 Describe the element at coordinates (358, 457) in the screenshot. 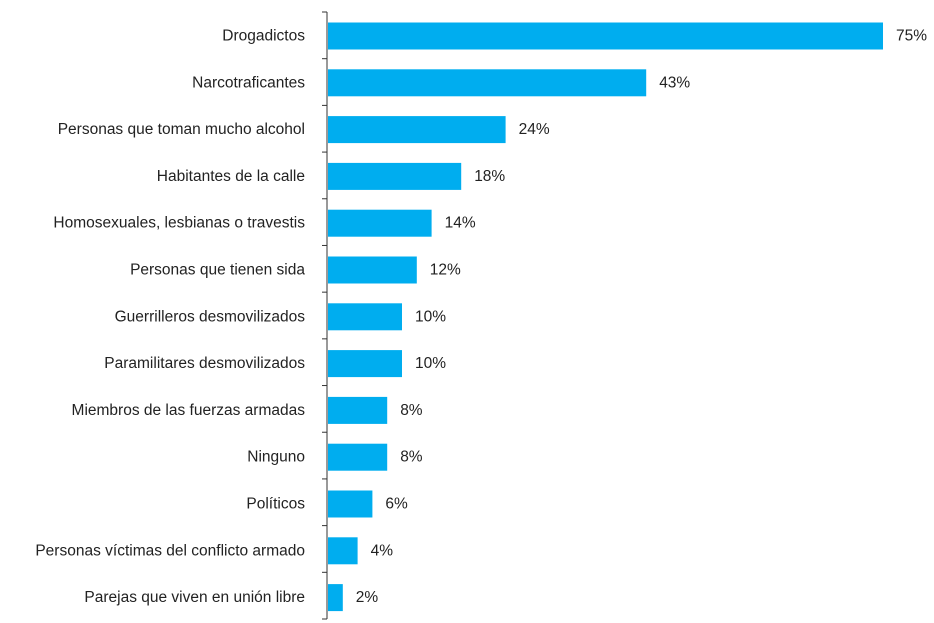

I see `bar-ninguno` at that location.